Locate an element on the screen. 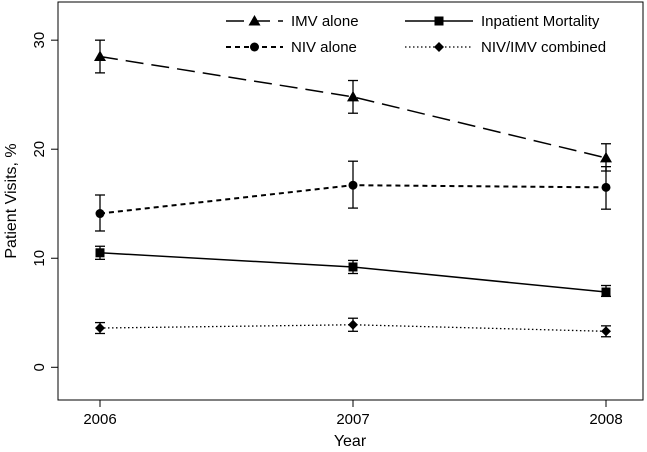 The image size is (647, 452). legend-marker-niv-imv-combined is located at coordinates (439, 47).